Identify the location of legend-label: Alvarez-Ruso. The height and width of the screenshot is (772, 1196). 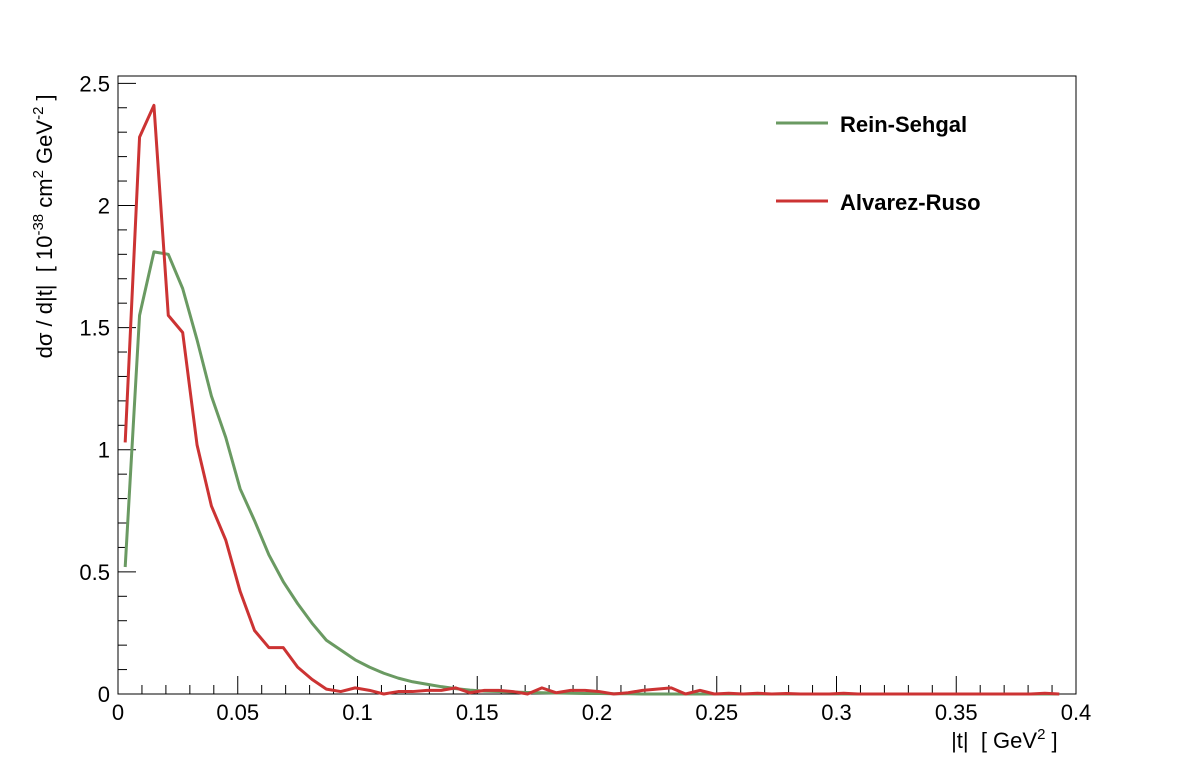
(910, 202).